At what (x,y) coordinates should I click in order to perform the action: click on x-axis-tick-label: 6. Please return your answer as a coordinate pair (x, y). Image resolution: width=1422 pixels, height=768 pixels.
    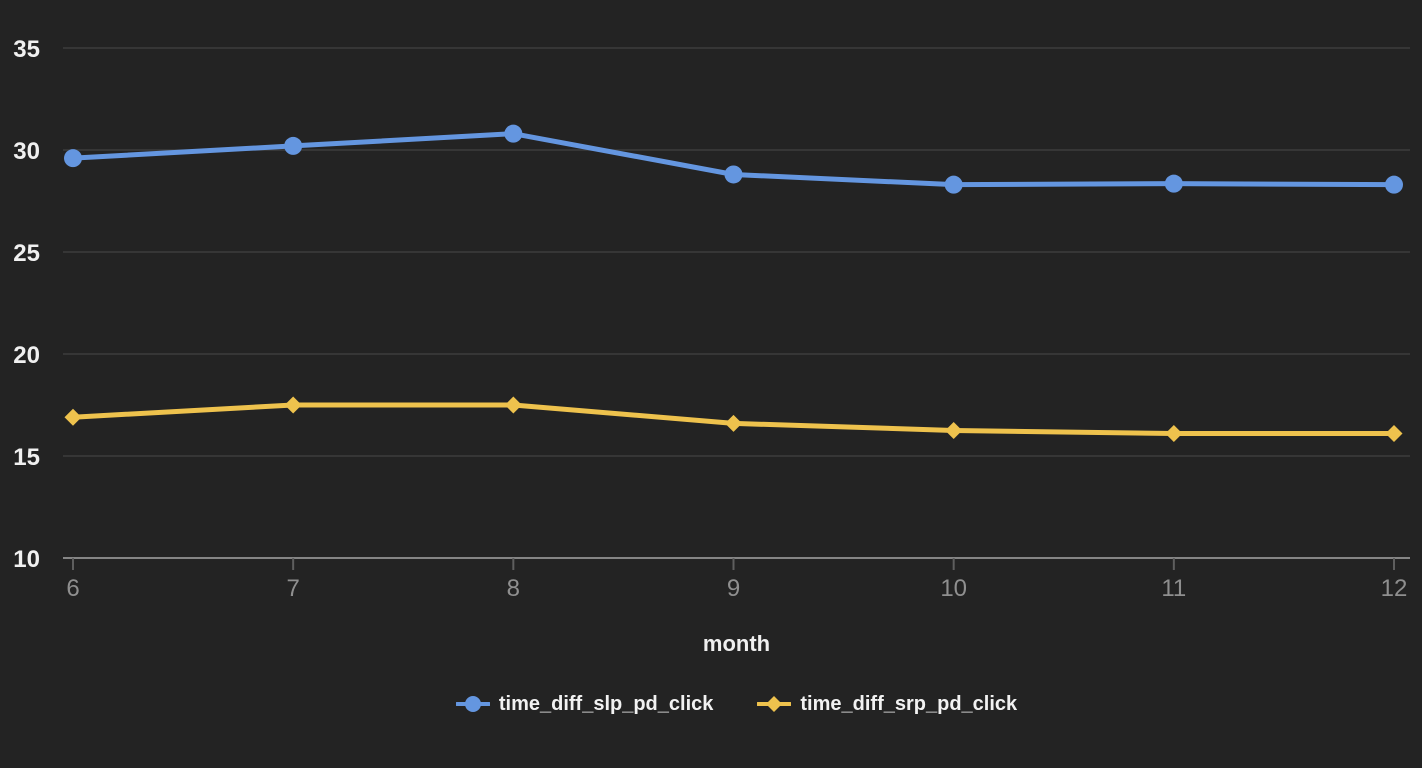
    Looking at the image, I should click on (72, 588).